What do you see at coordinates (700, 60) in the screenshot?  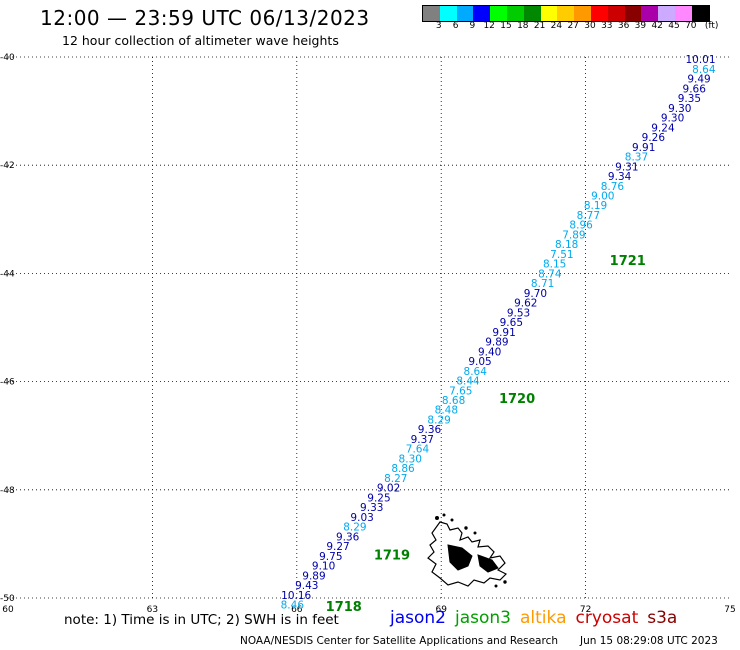 I see `wave-height-value: 10.01` at bounding box center [700, 60].